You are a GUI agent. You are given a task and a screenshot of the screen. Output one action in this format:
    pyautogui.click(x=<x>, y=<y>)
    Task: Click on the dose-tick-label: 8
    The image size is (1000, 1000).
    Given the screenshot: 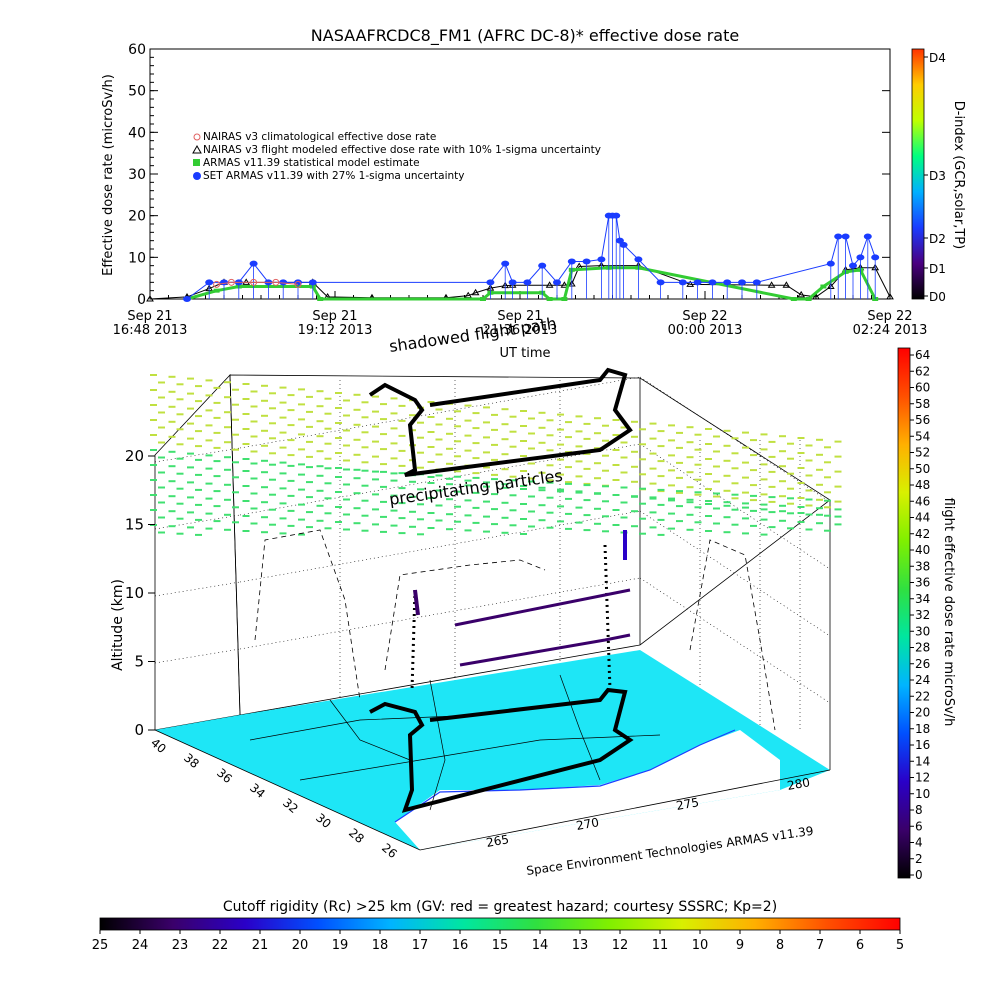 What is the action you would take?
    pyautogui.click(x=919, y=810)
    